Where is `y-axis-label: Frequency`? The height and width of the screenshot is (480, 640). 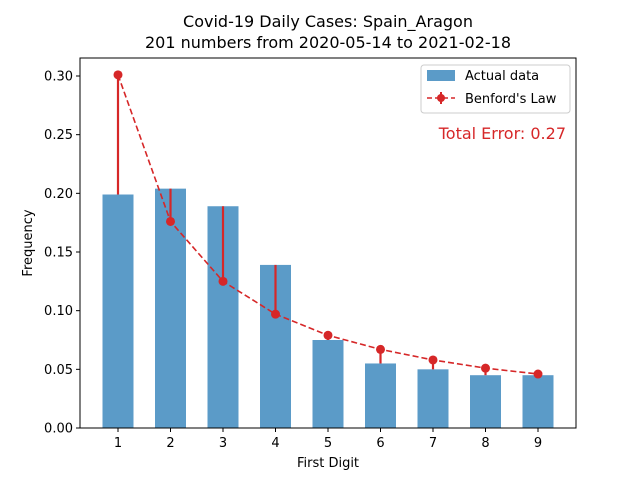
y-axis-label: Frequency is located at coordinates (28, 242).